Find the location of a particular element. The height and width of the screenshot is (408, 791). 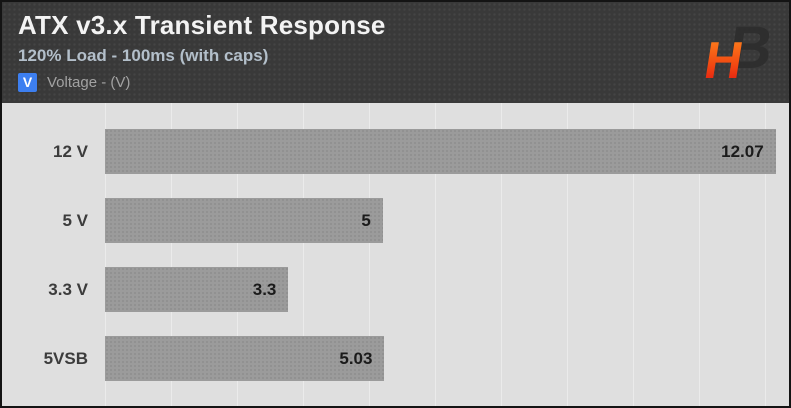

bar-track: 12.07 is located at coordinates (447, 151).